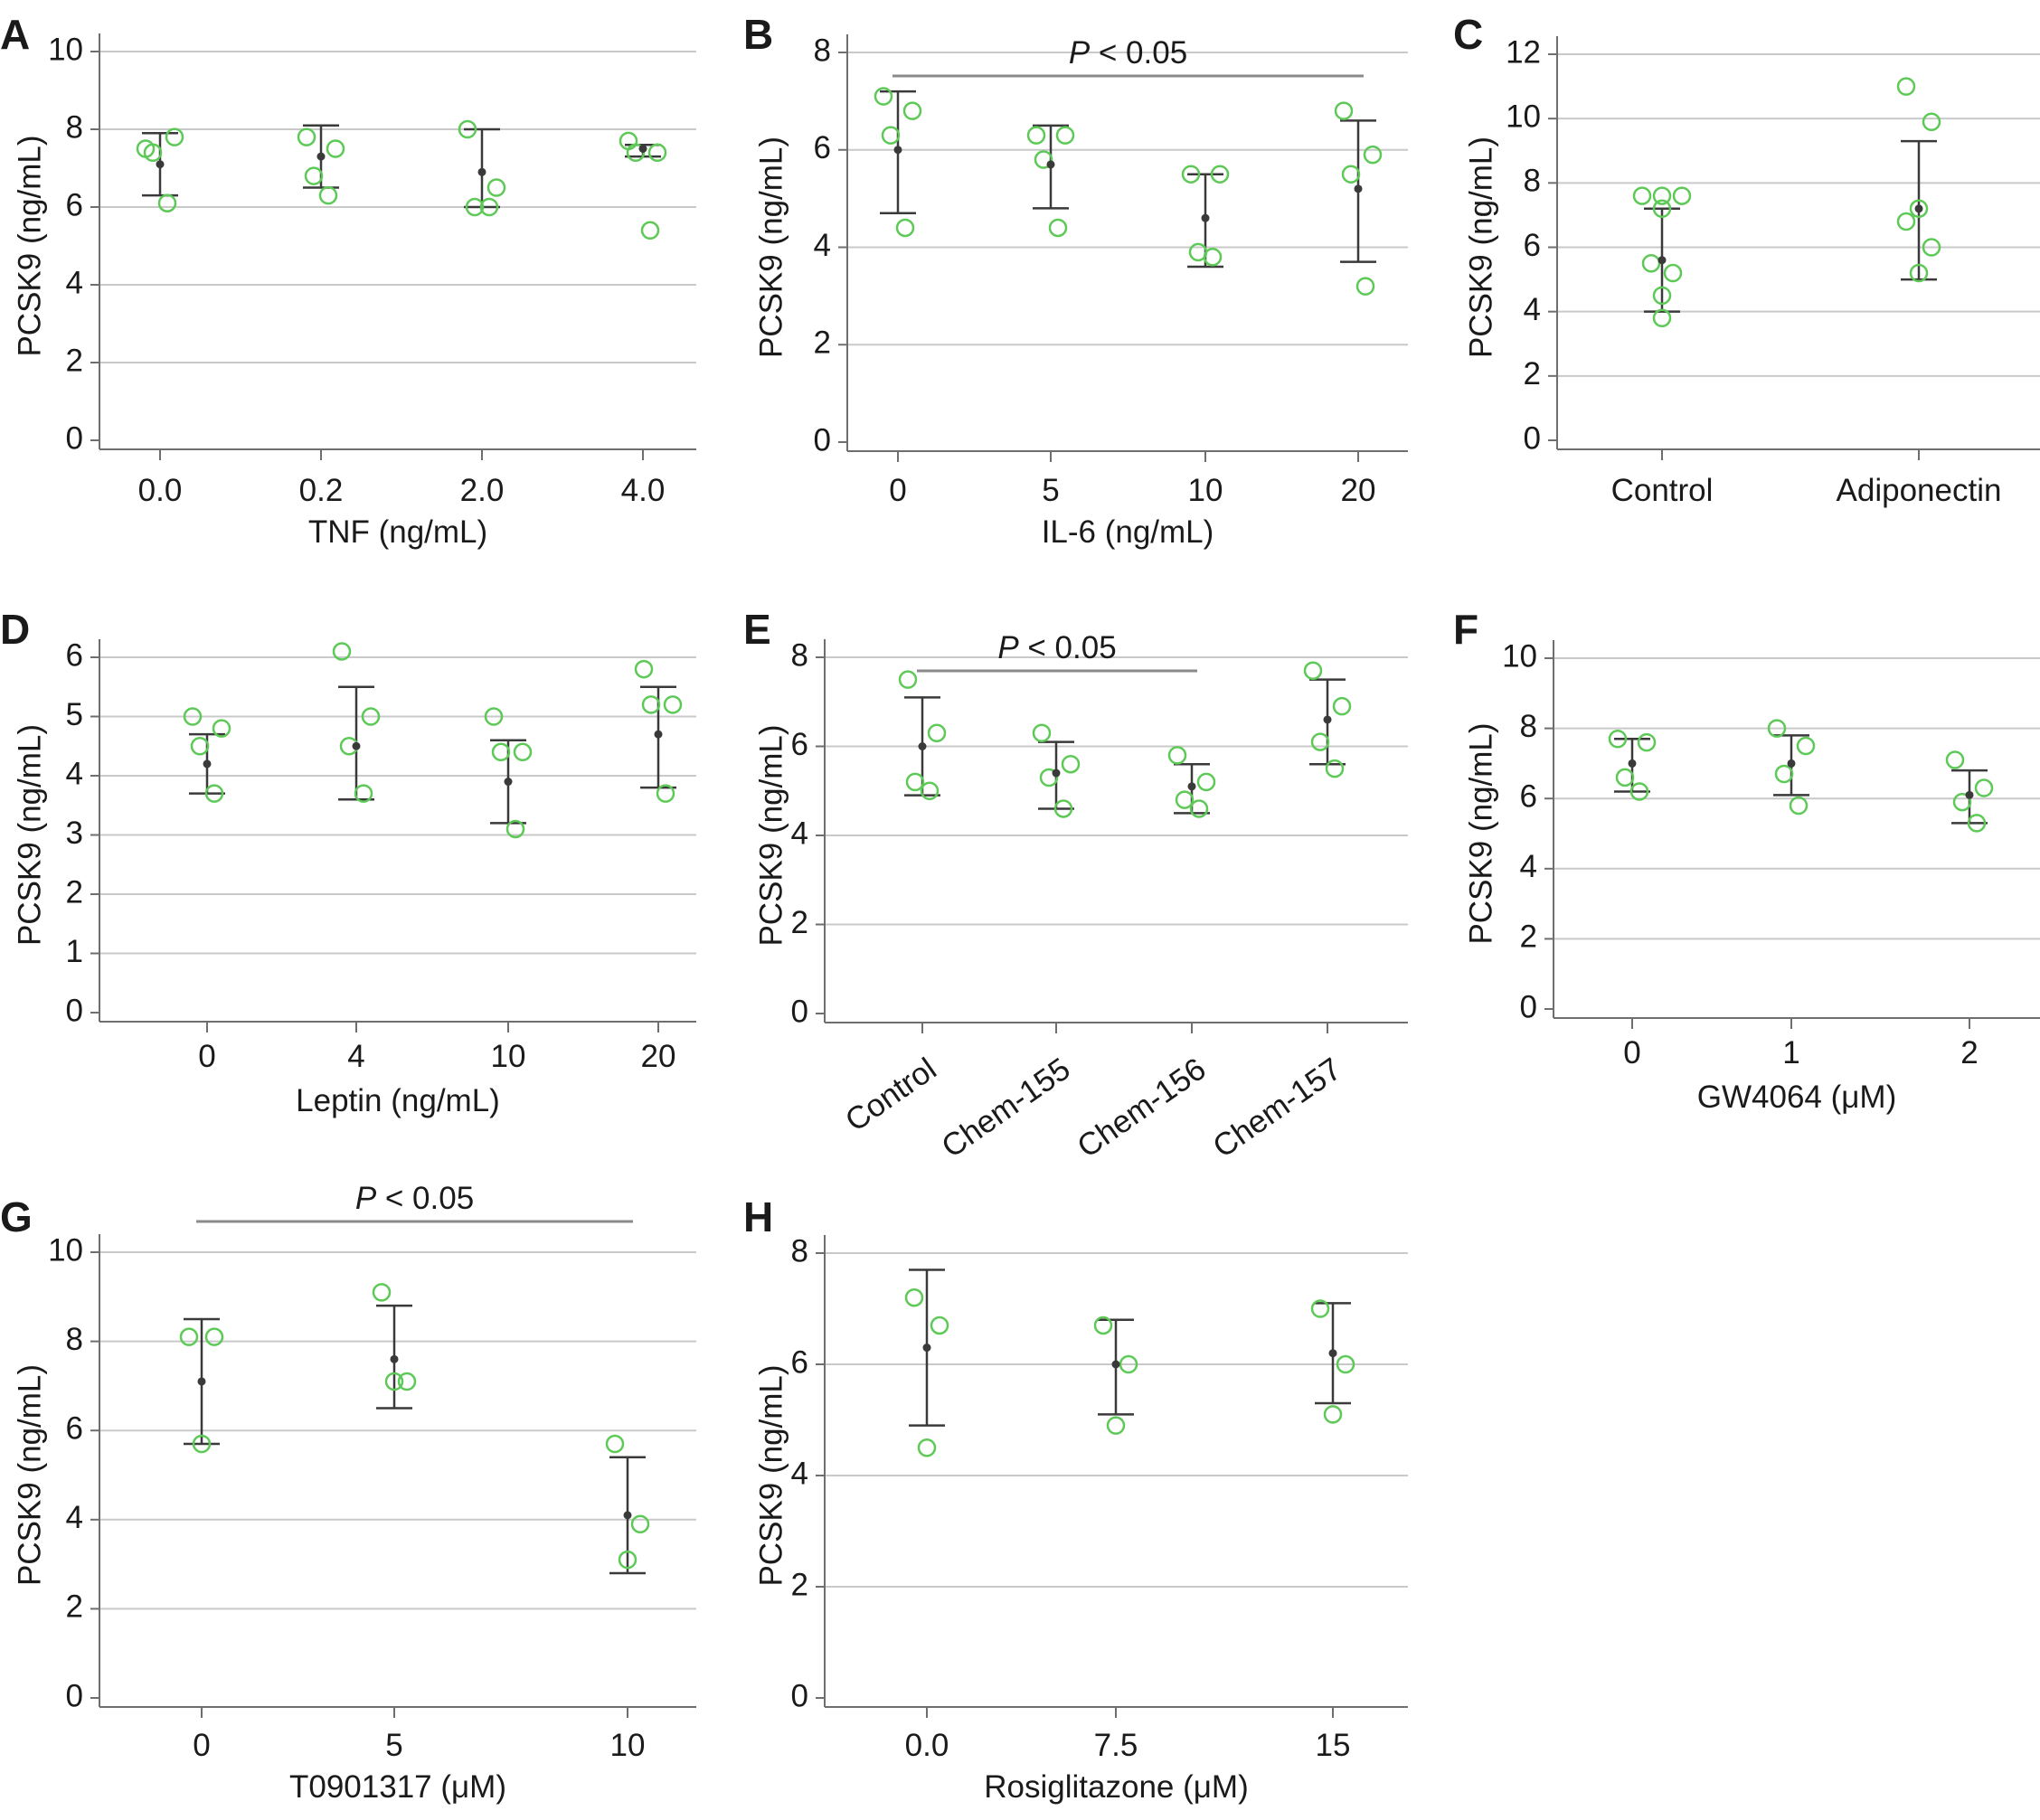  What do you see at coordinates (1791, 1052) in the screenshot?
I see `x-tick-label: 1` at bounding box center [1791, 1052].